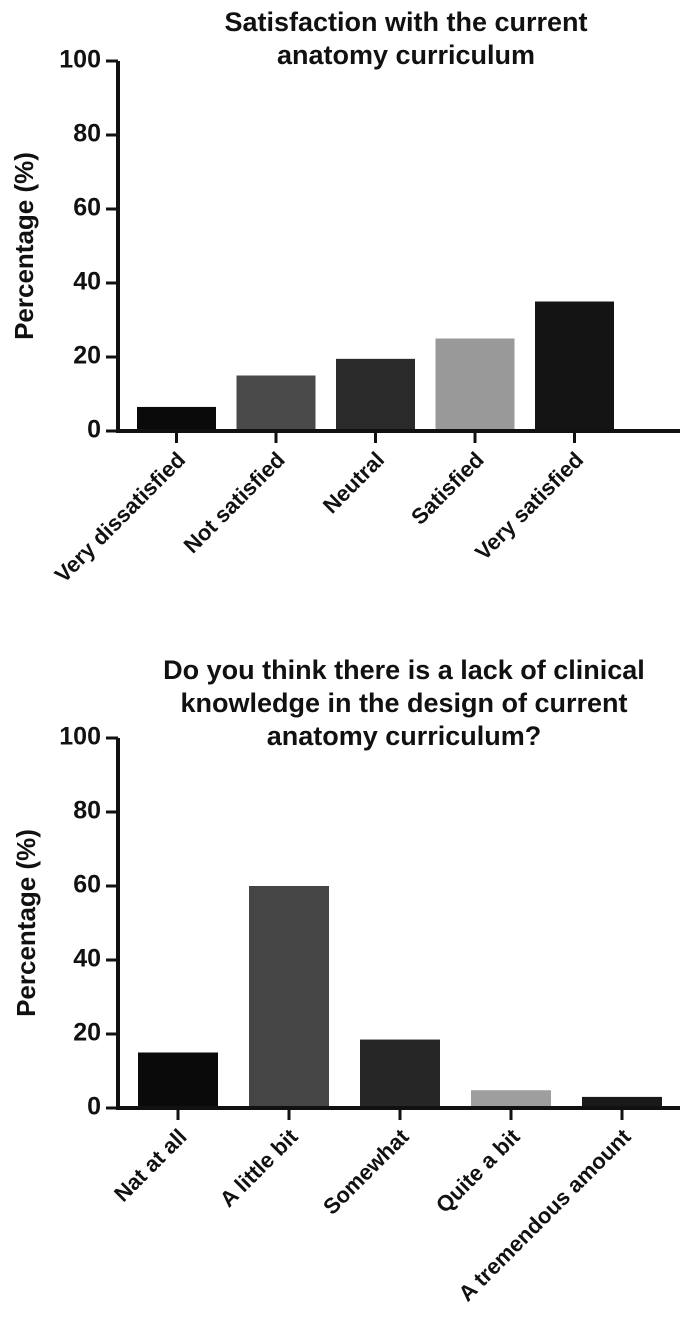 The width and height of the screenshot is (684, 1332). What do you see at coordinates (404, 736) in the screenshot?
I see `chart-title-line: anatomy curriculum?` at bounding box center [404, 736].